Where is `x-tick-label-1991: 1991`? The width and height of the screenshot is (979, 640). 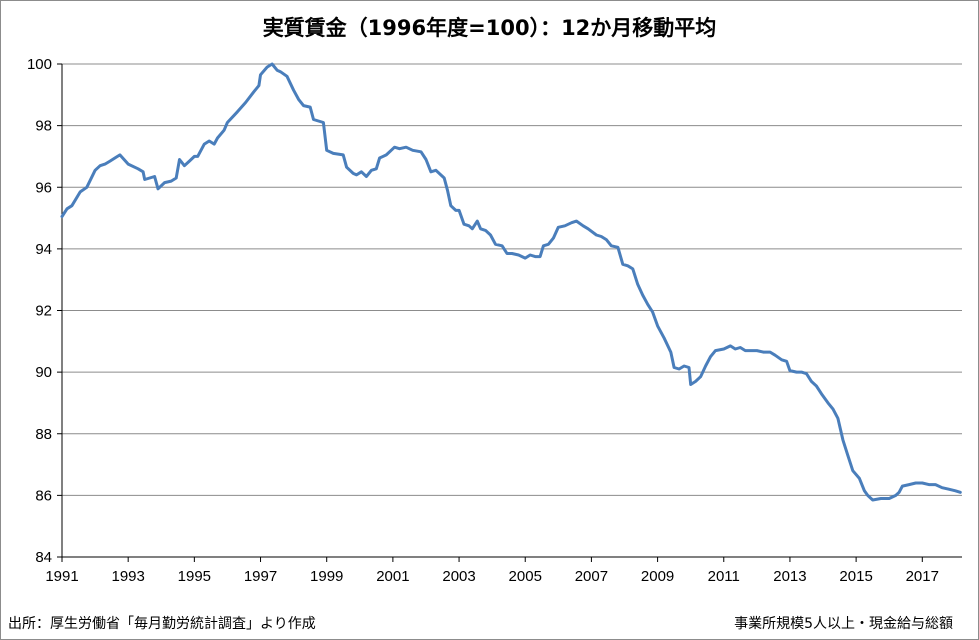
x-tick-label-1991: 1991 is located at coordinates (61, 576).